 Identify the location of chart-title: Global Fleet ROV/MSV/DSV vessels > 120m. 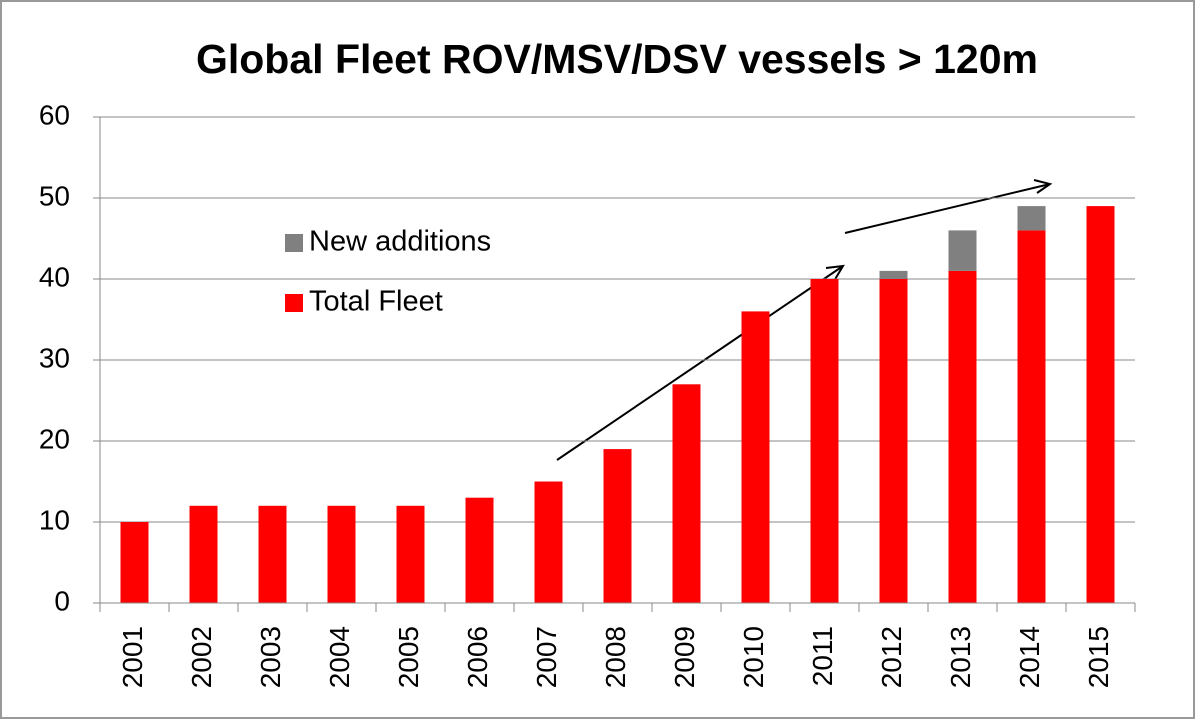
(617, 59).